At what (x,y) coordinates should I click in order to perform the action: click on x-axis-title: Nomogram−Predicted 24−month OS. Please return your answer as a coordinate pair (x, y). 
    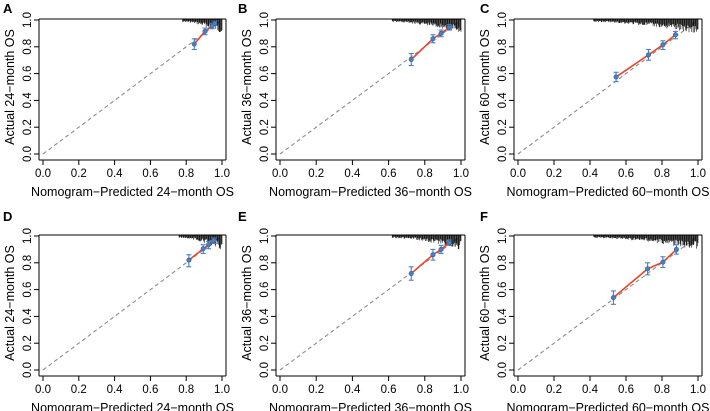
    Looking at the image, I should click on (132, 192).